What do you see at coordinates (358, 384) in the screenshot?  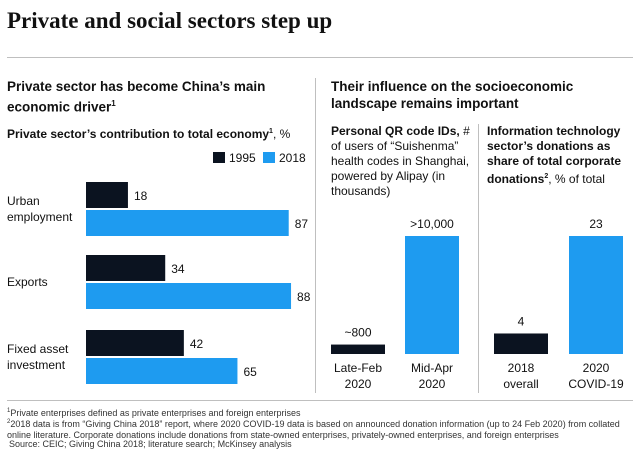 I see `qr-category-label-0-1: 2020` at bounding box center [358, 384].